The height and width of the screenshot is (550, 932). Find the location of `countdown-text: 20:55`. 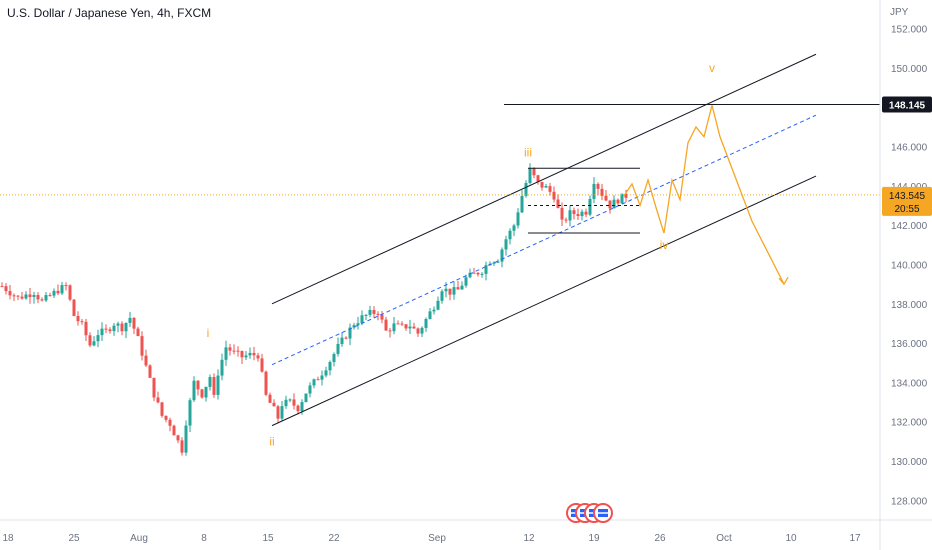

countdown-text: 20:55 is located at coordinates (906, 209).